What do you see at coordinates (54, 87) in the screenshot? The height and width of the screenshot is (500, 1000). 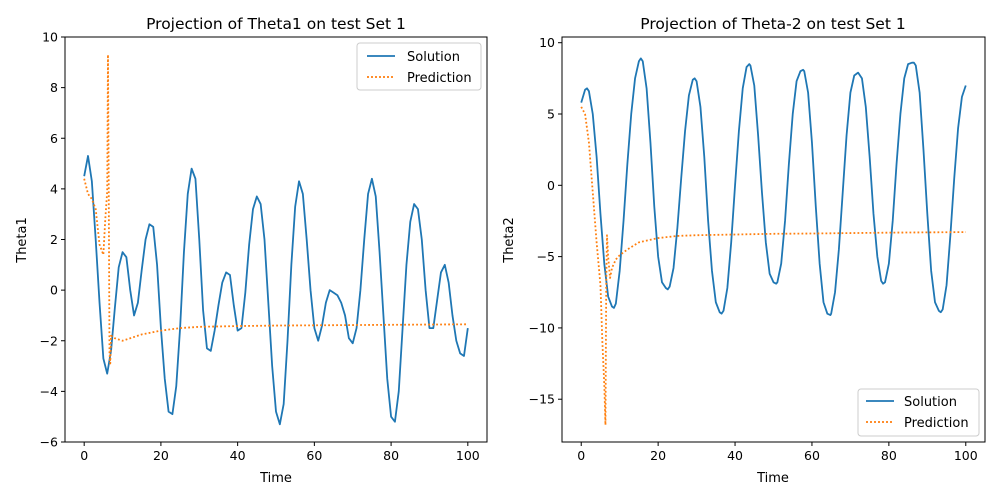 I see `y-tick-label: 8` at bounding box center [54, 87].